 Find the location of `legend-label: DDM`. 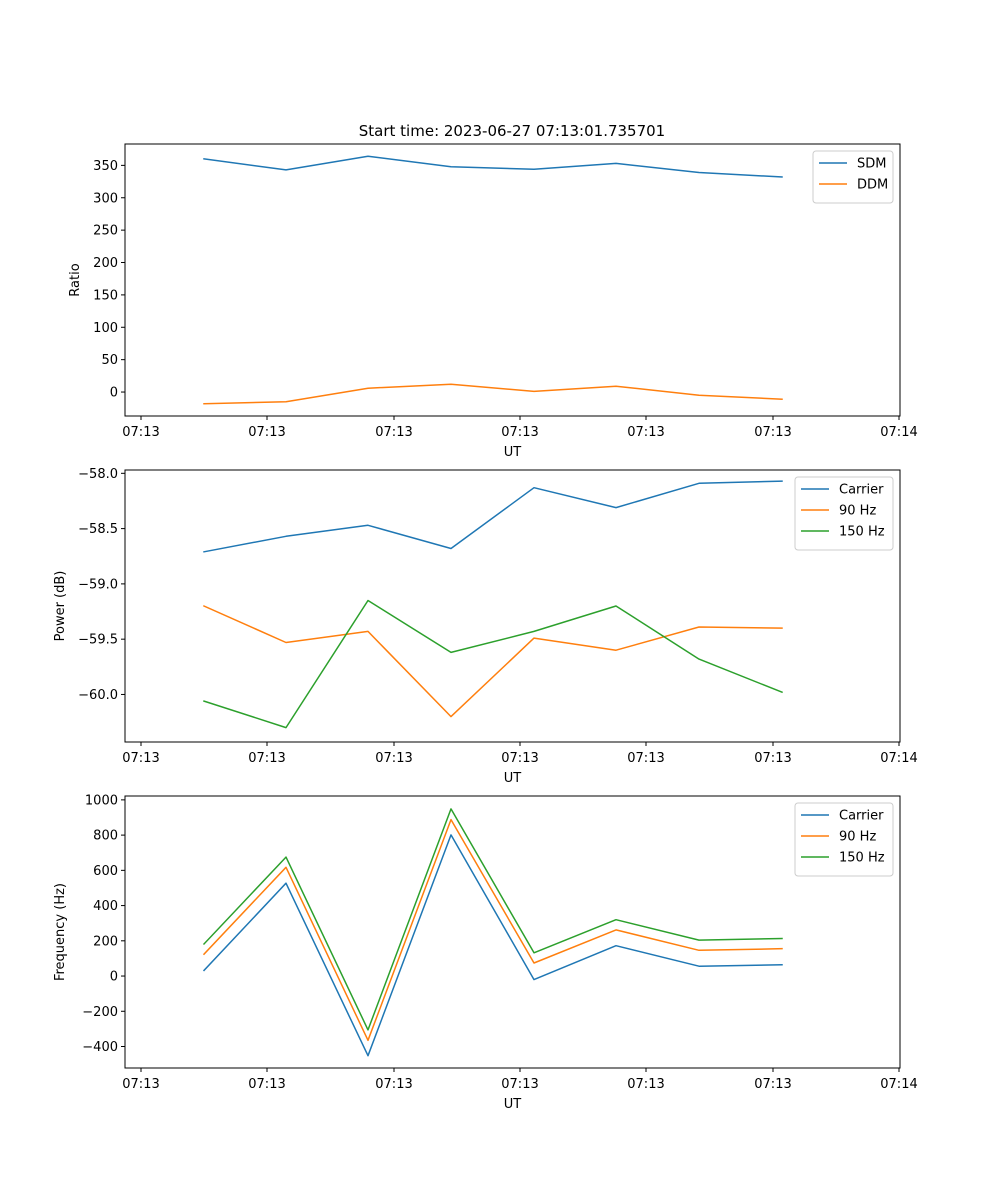

legend-label: DDM is located at coordinates (872, 185).